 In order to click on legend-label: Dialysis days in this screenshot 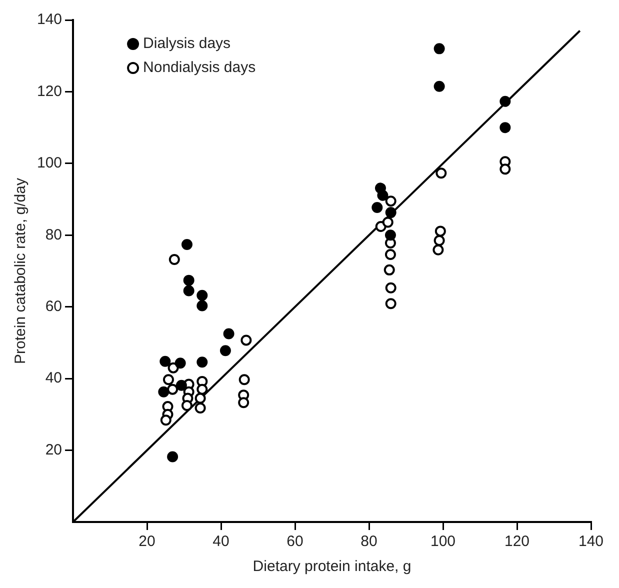, I will do `click(187, 43)`.